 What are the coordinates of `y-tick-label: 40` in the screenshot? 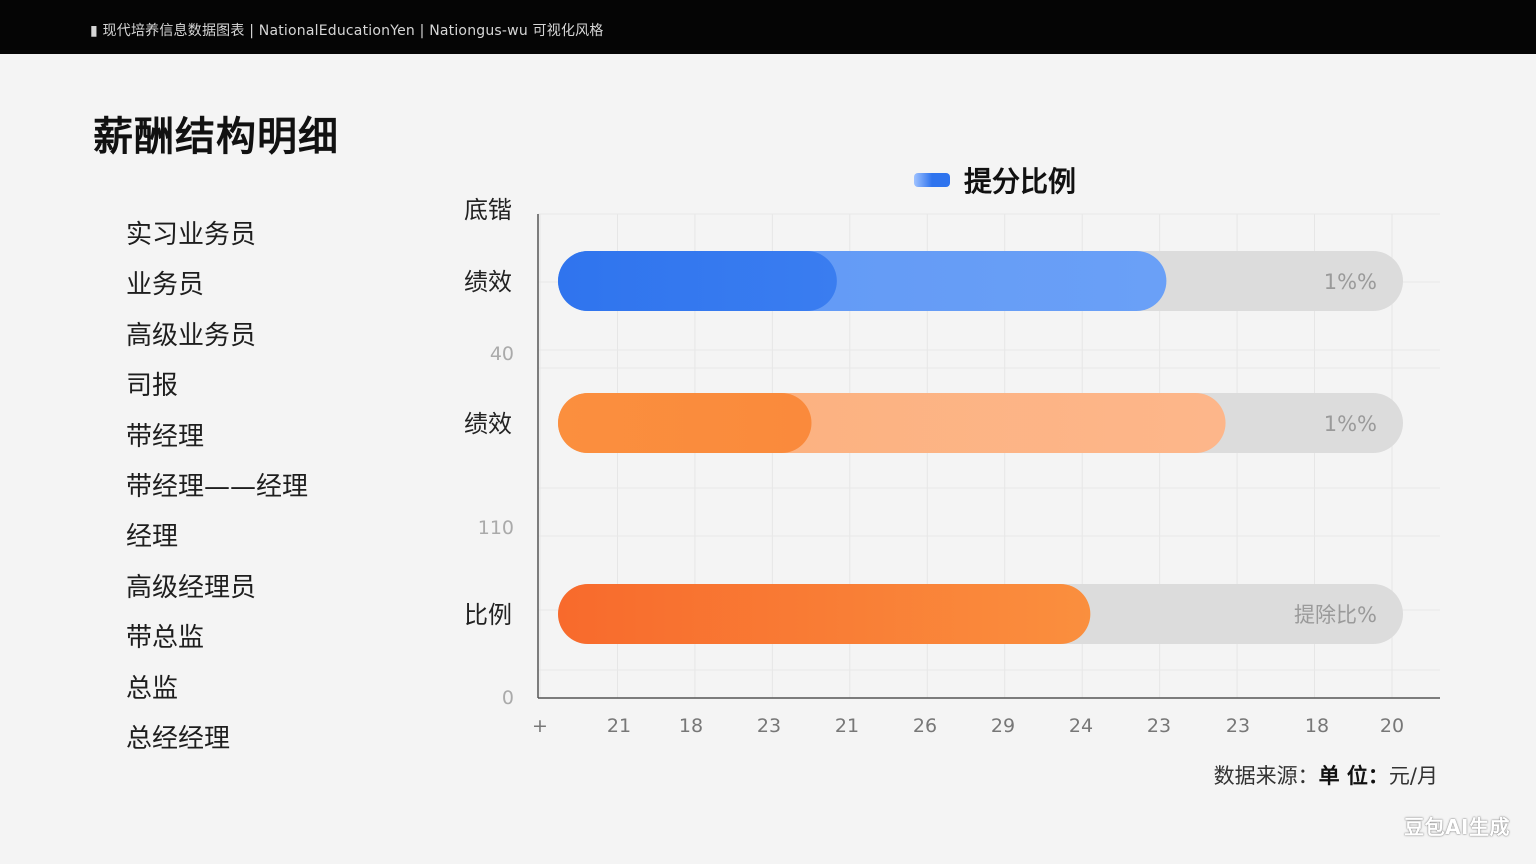 It's located at (502, 354).